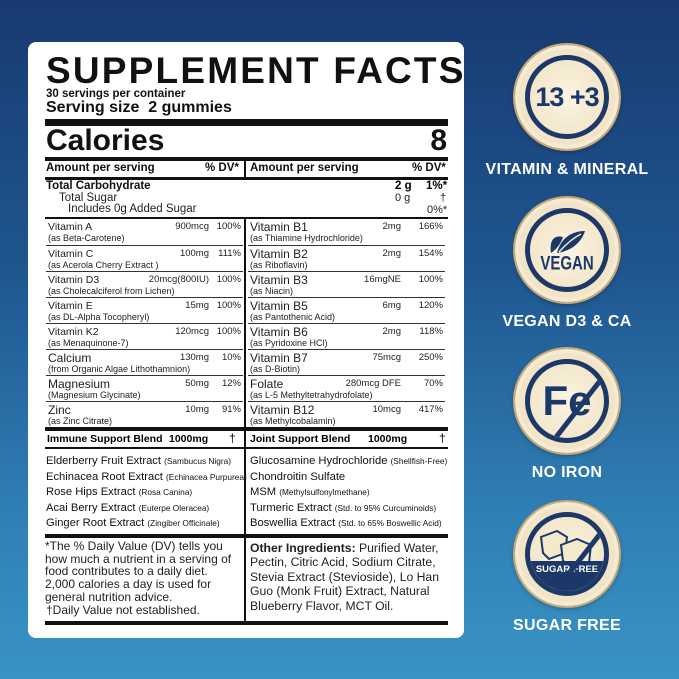  I want to click on ingredient-name: MSM, so click(263, 492).